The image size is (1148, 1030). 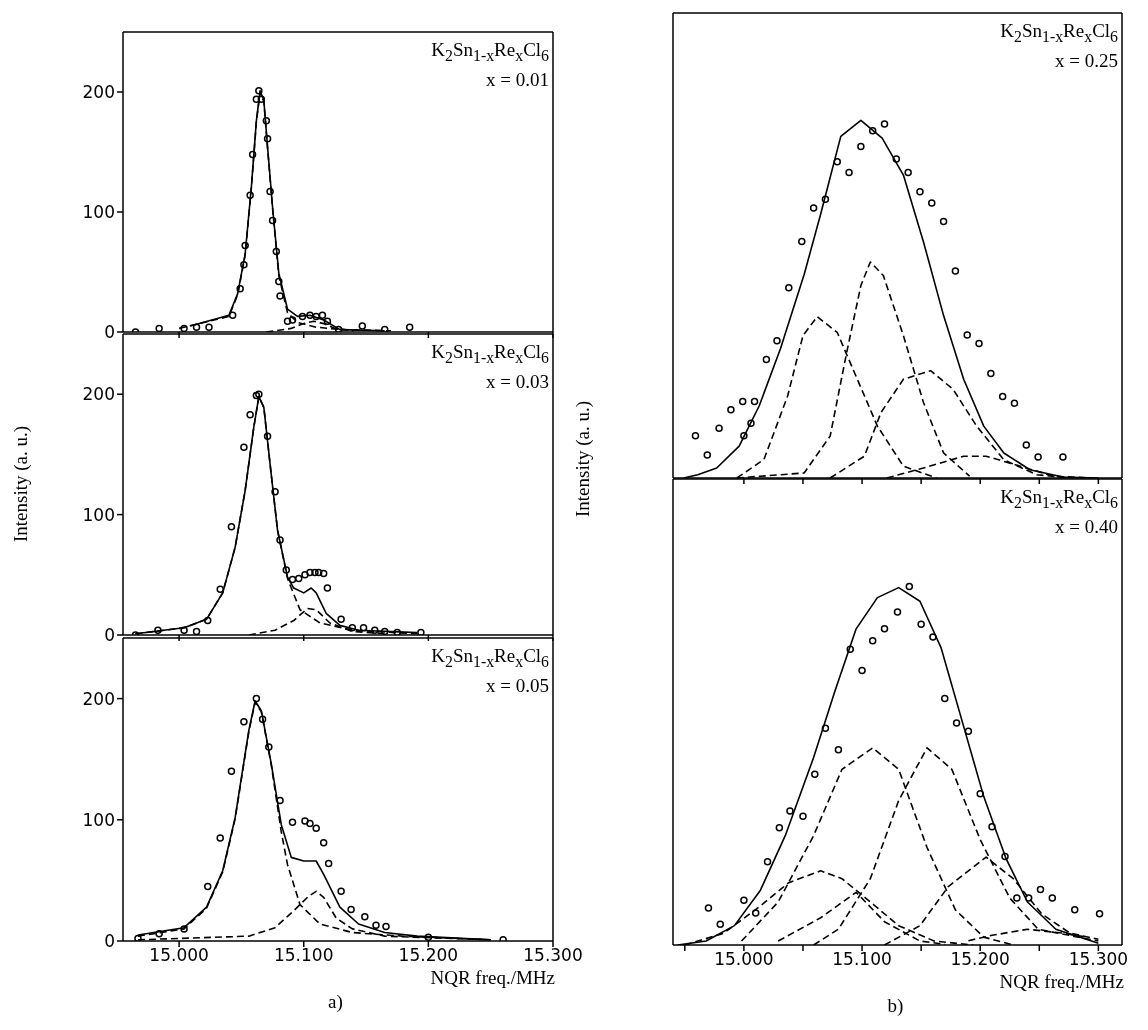 What do you see at coordinates (1086, 526) in the screenshot?
I see `text: x = 0.40` at bounding box center [1086, 526].